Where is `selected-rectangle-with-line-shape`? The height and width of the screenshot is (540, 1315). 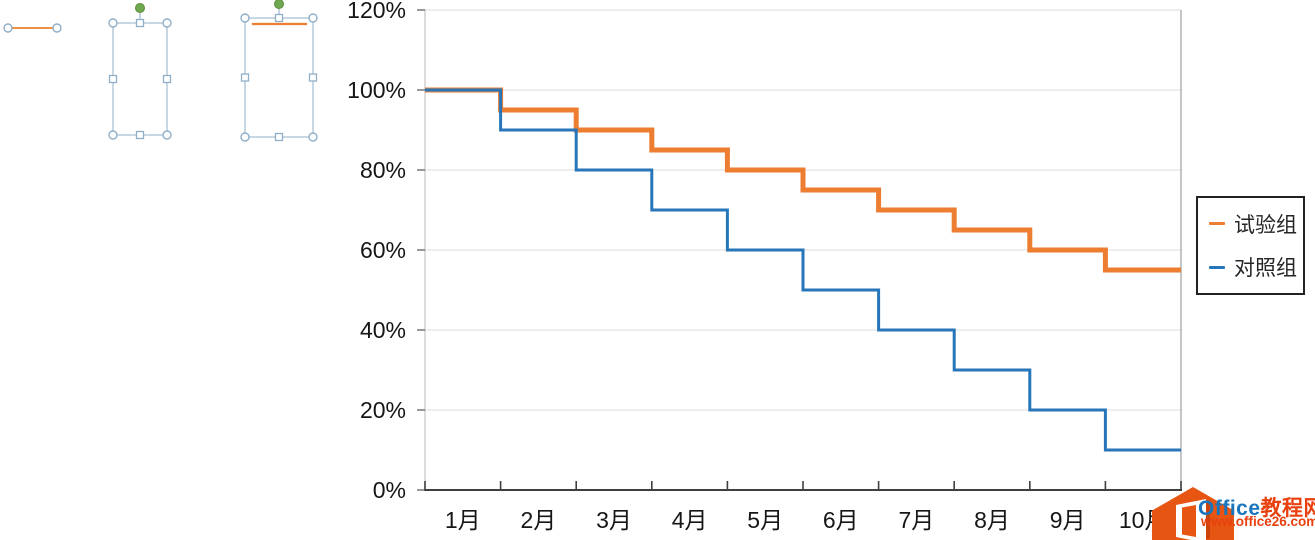 selected-rectangle-with-line-shape is located at coordinates (279, 74).